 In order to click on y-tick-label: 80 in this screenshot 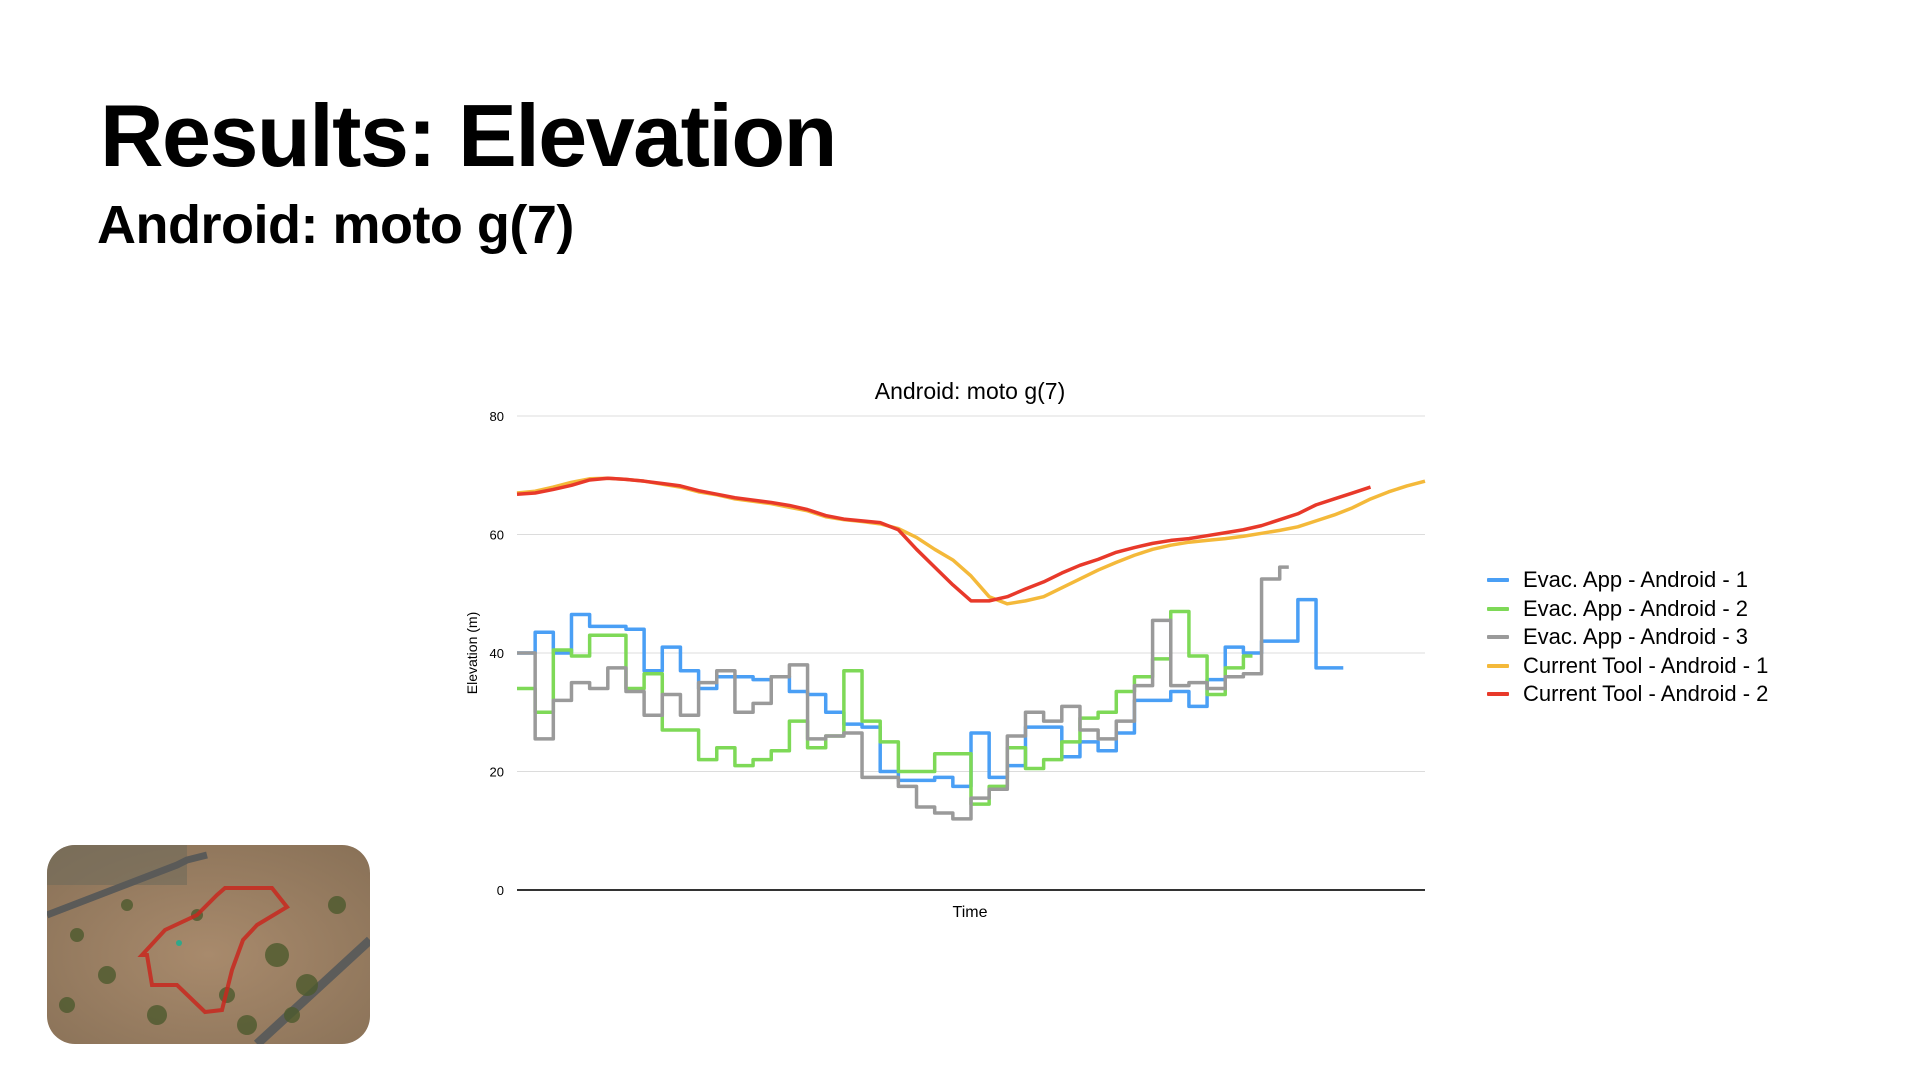, I will do `click(497, 416)`.